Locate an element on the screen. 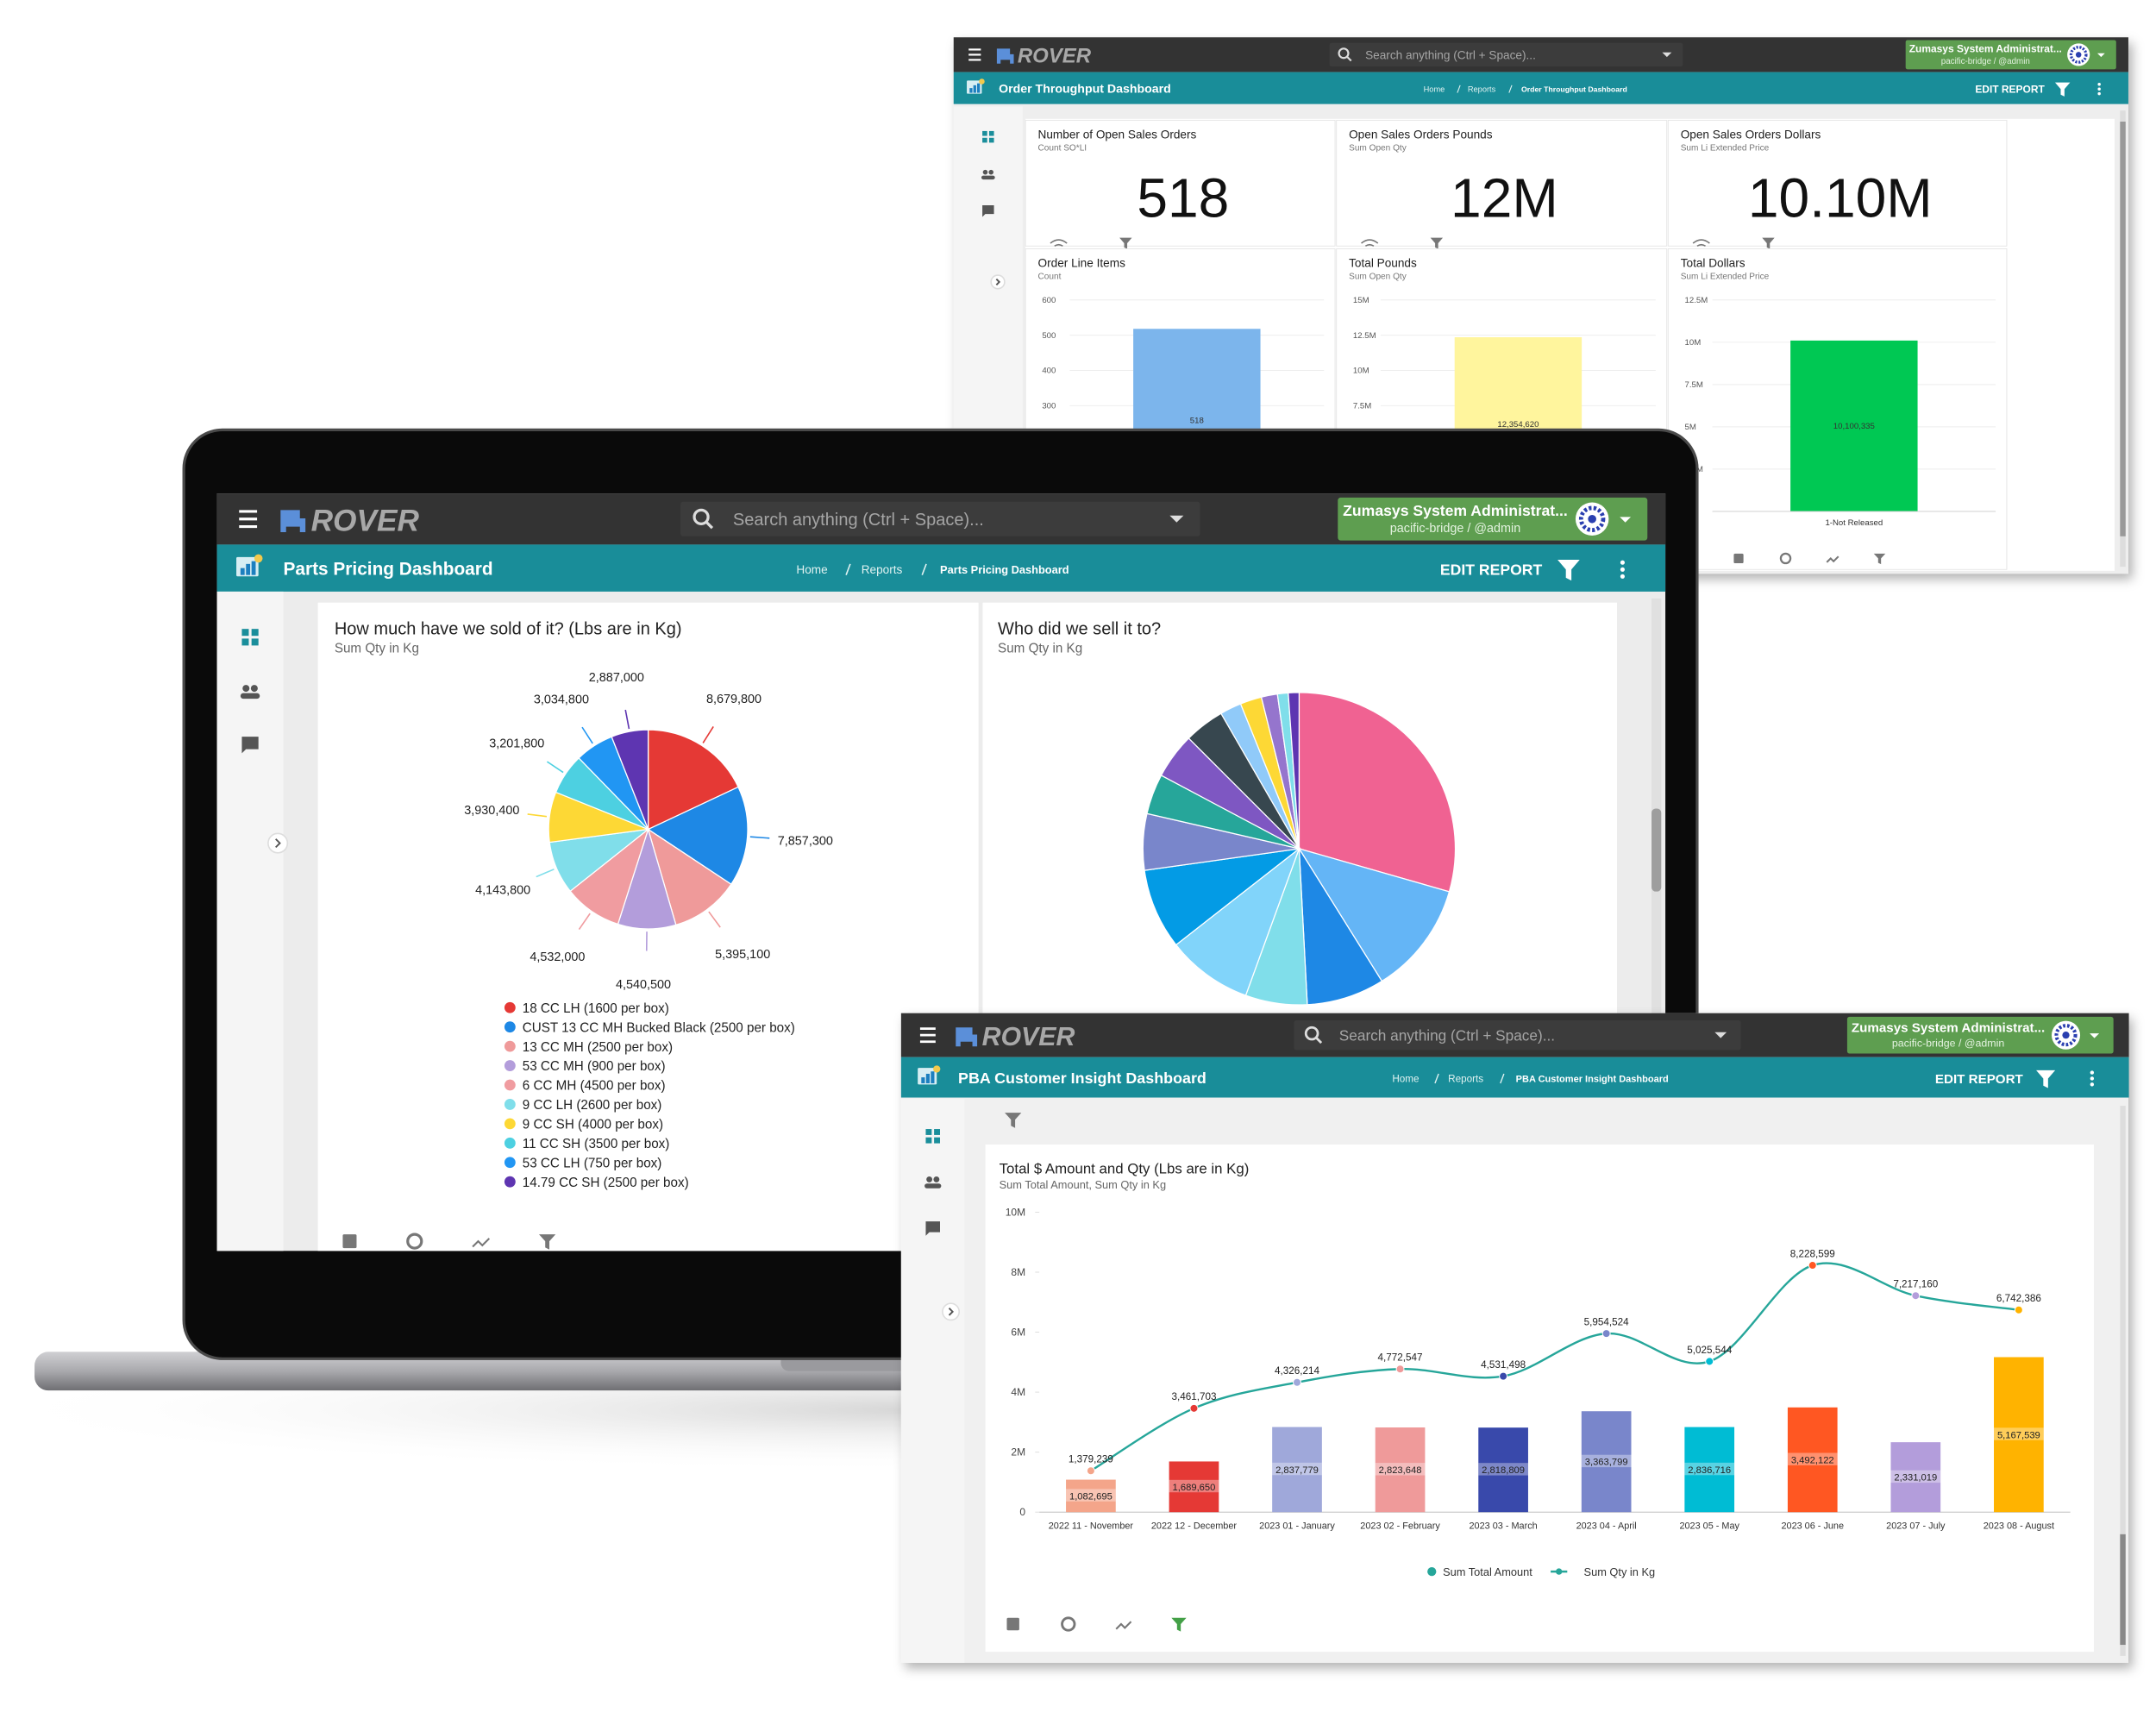 The image size is (2156, 1725). chart-title: Total $ Amount and Qty (Lbs are in Kg) is located at coordinates (1125, 1169).